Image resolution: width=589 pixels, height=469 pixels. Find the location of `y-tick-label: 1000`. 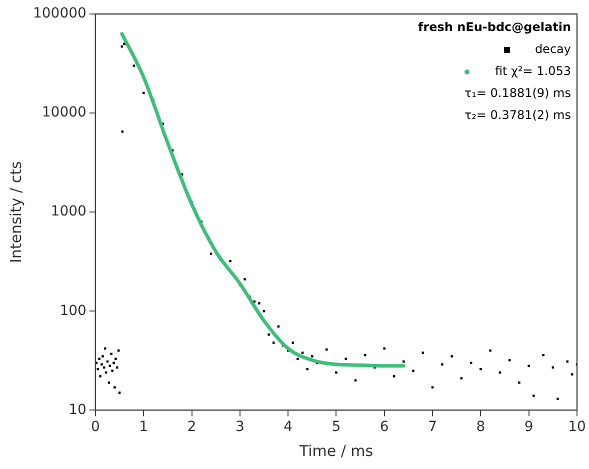

y-tick-label: 1000 is located at coordinates (68, 212).